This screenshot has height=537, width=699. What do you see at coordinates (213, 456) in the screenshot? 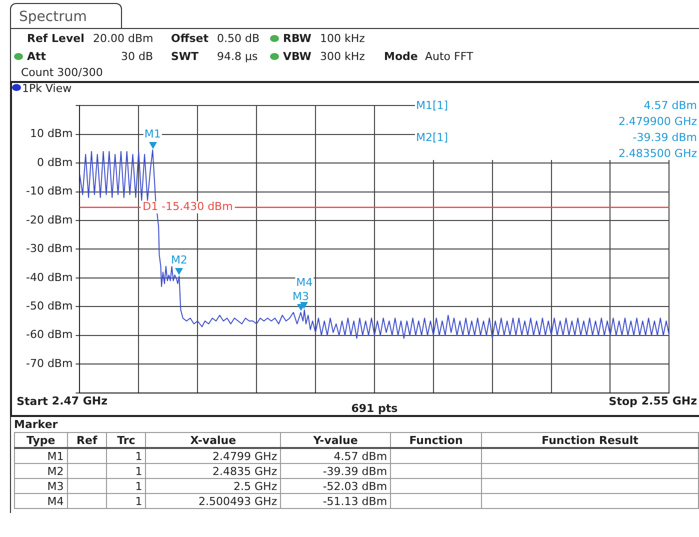
I see `text: 2.4799 GHz` at bounding box center [213, 456].